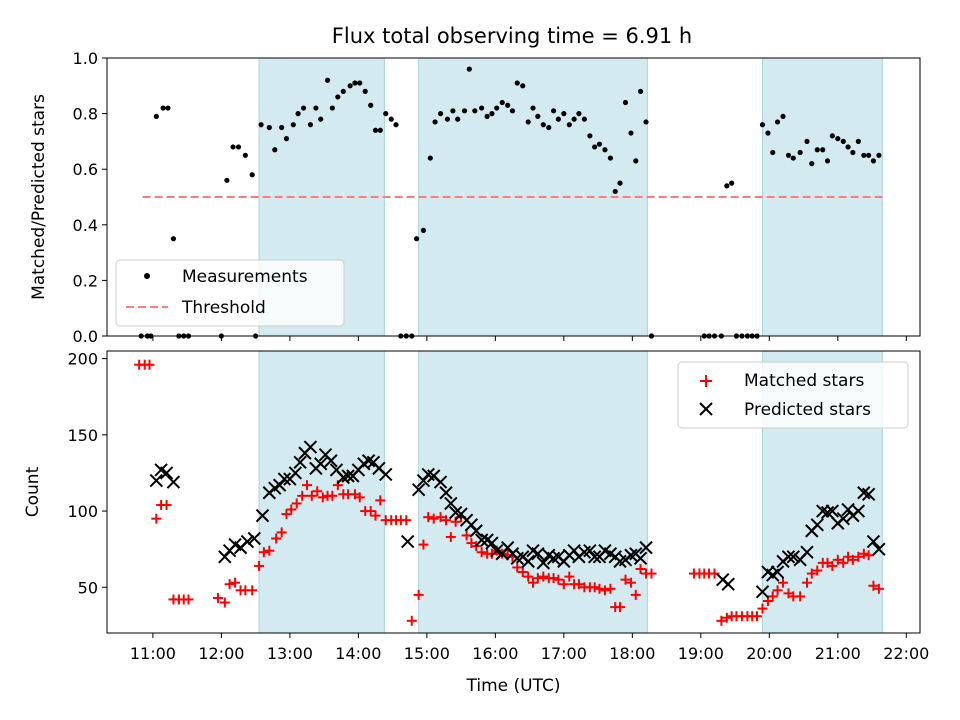 The image size is (960, 720). What do you see at coordinates (564, 653) in the screenshot?
I see `x-tick-label: 17:00` at bounding box center [564, 653].